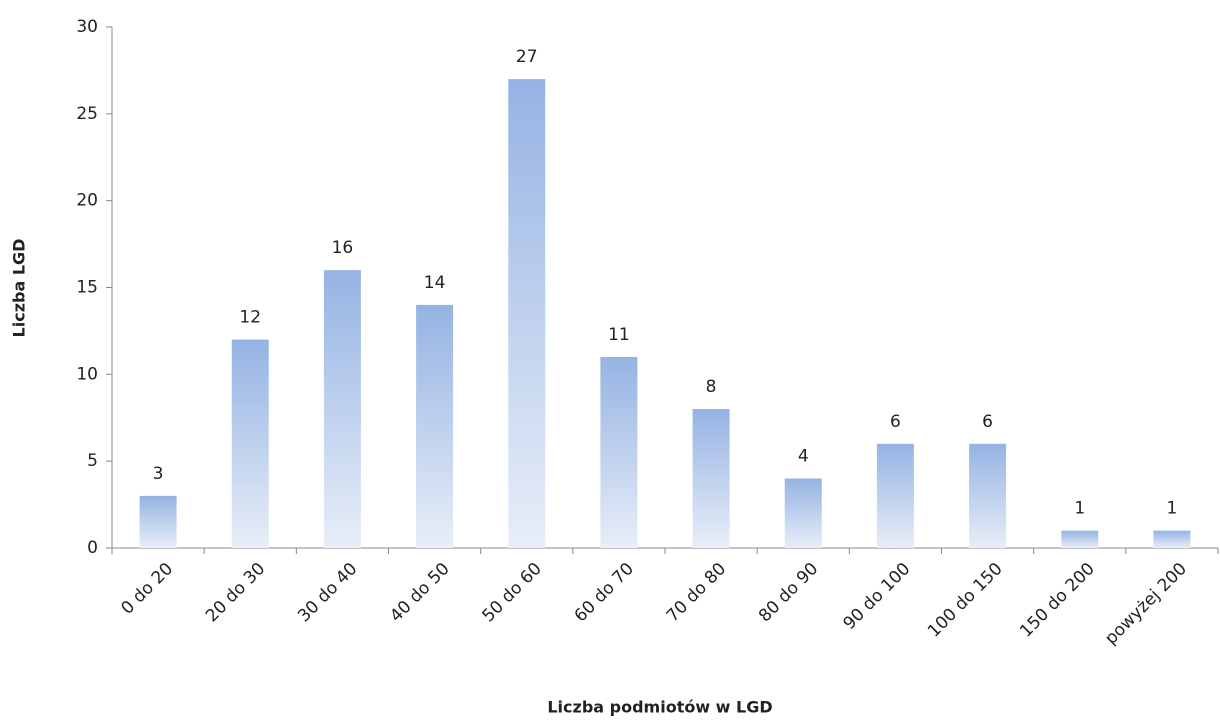  I want to click on data-label: 8, so click(711, 387).